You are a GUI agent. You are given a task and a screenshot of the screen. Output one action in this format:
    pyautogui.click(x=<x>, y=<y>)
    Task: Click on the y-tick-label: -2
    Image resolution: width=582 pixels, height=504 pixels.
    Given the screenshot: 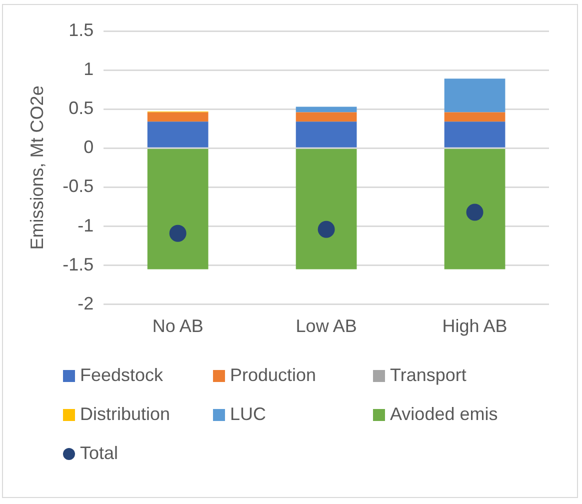 What is the action you would take?
    pyautogui.click(x=86, y=303)
    